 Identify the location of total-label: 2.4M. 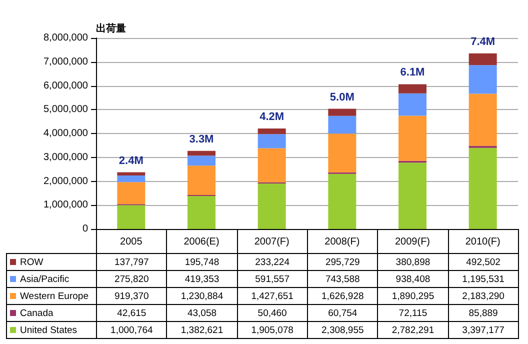
(131, 160).